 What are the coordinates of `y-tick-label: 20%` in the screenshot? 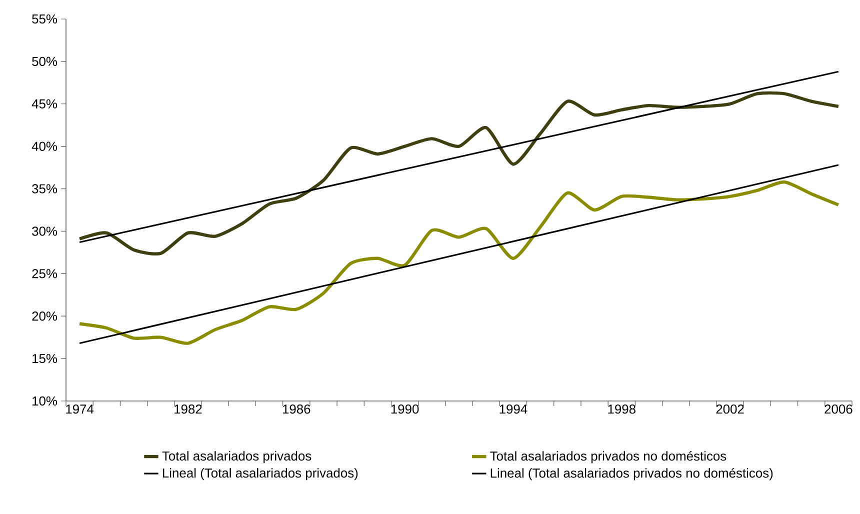 It's located at (45, 316).